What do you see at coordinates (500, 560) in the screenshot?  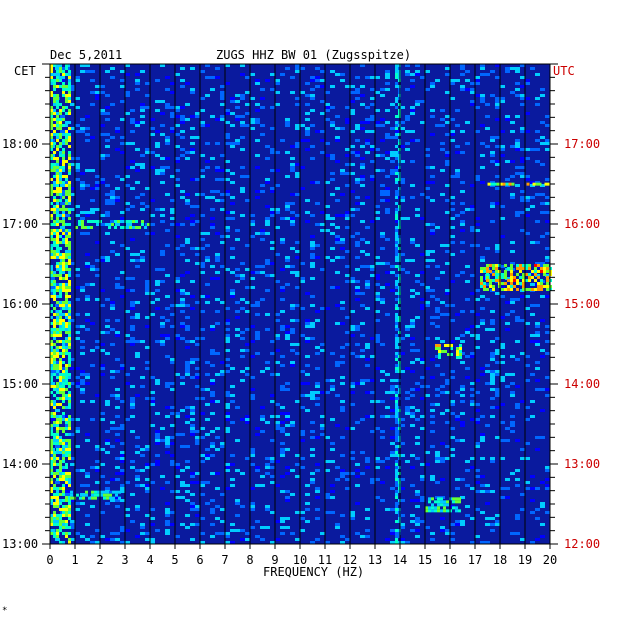 I see `x-tick-label: 18` at bounding box center [500, 560].